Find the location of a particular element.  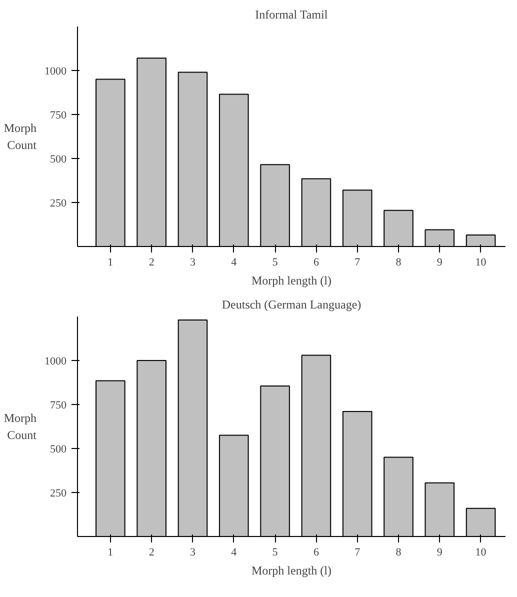

chart-title: Deutsch (German Language) is located at coordinates (292, 305).